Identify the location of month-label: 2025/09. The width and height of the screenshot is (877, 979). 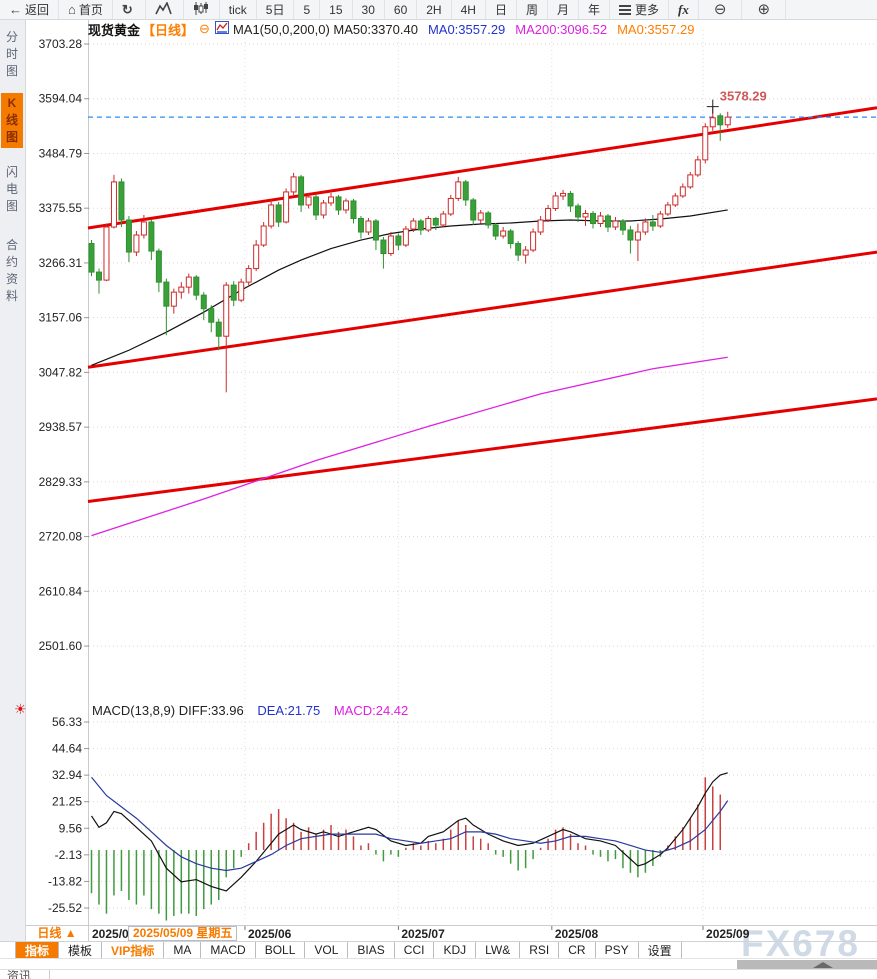
(728, 934).